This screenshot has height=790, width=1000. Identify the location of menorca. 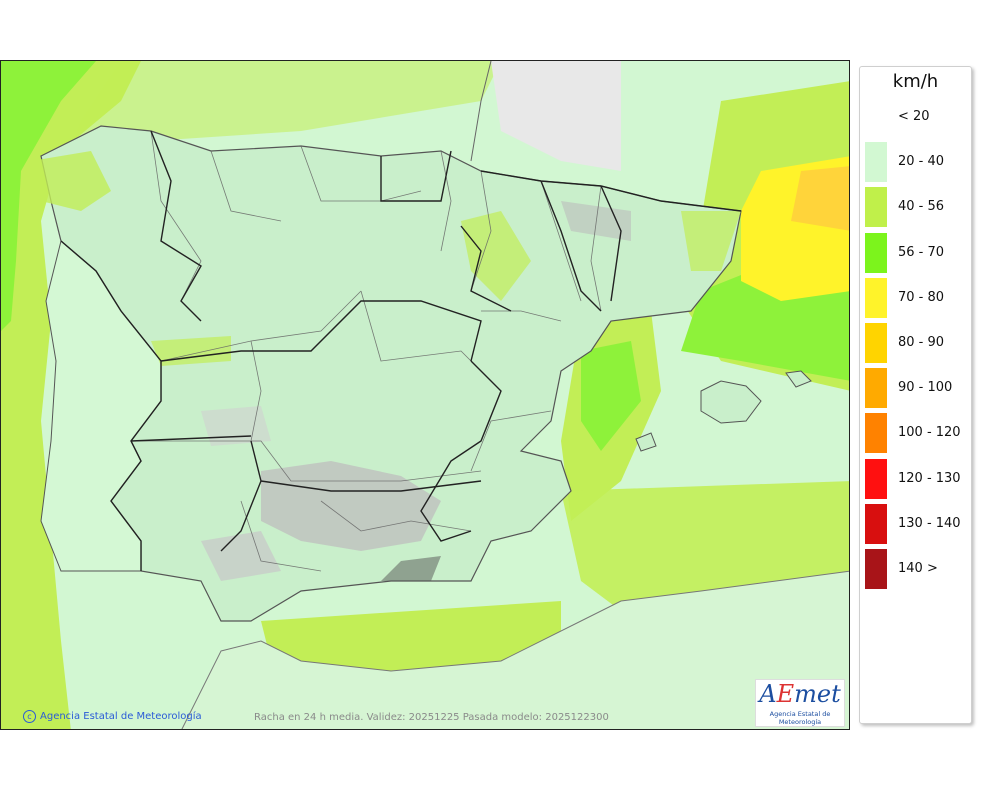
(798, 379).